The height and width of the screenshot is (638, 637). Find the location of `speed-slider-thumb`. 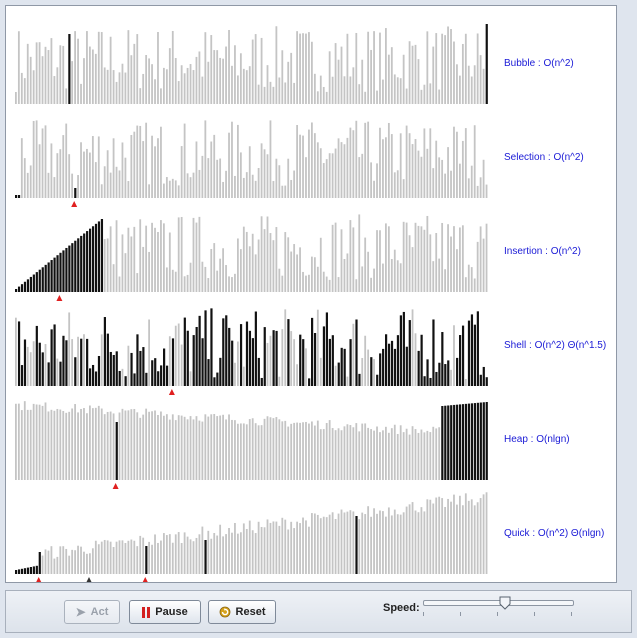

speed-slider-thumb is located at coordinates (505, 603).